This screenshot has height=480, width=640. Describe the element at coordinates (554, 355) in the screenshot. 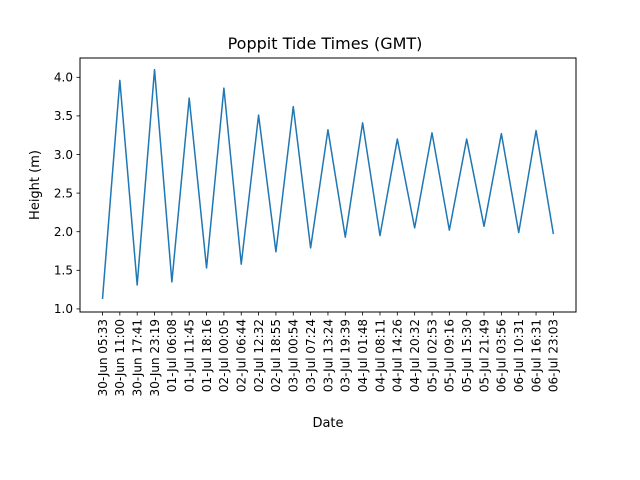

I see `x-tick-label: 06-Jul 23:03` at that location.